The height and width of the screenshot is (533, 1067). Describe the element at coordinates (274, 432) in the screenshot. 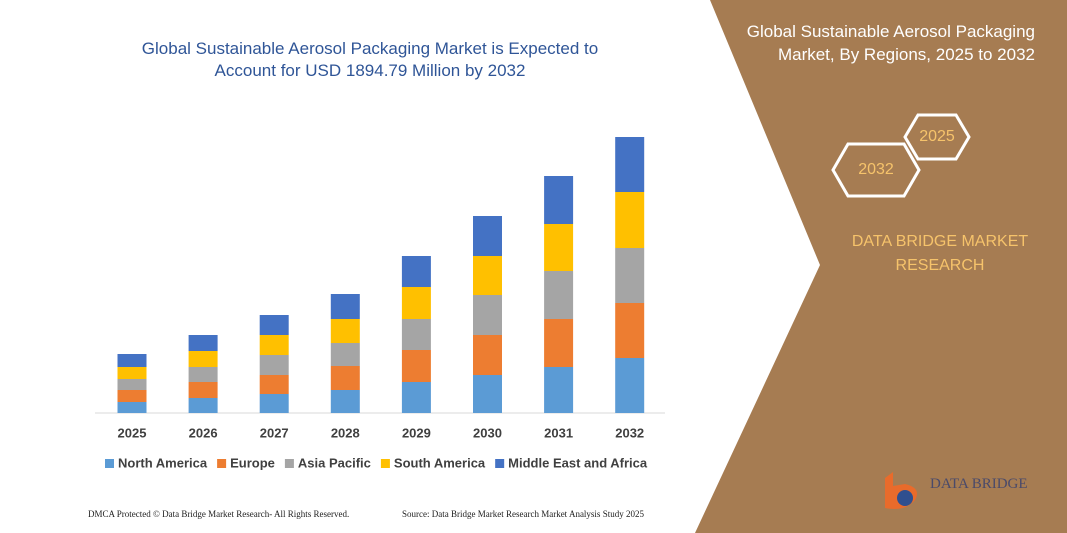

I see `x-tick-label: 2027` at that location.